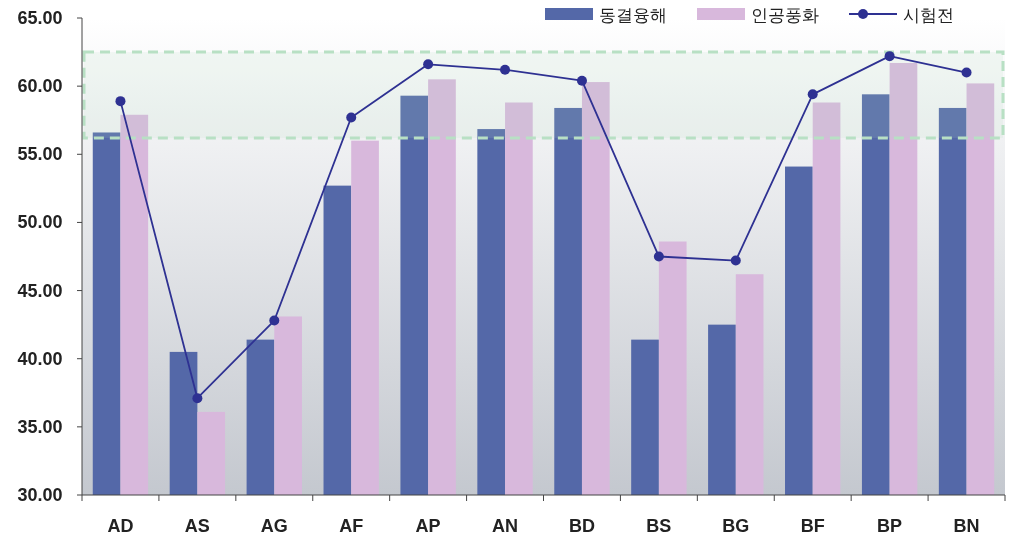  Describe the element at coordinates (40, 154) in the screenshot. I see `y-tick-label: 55.00` at that location.